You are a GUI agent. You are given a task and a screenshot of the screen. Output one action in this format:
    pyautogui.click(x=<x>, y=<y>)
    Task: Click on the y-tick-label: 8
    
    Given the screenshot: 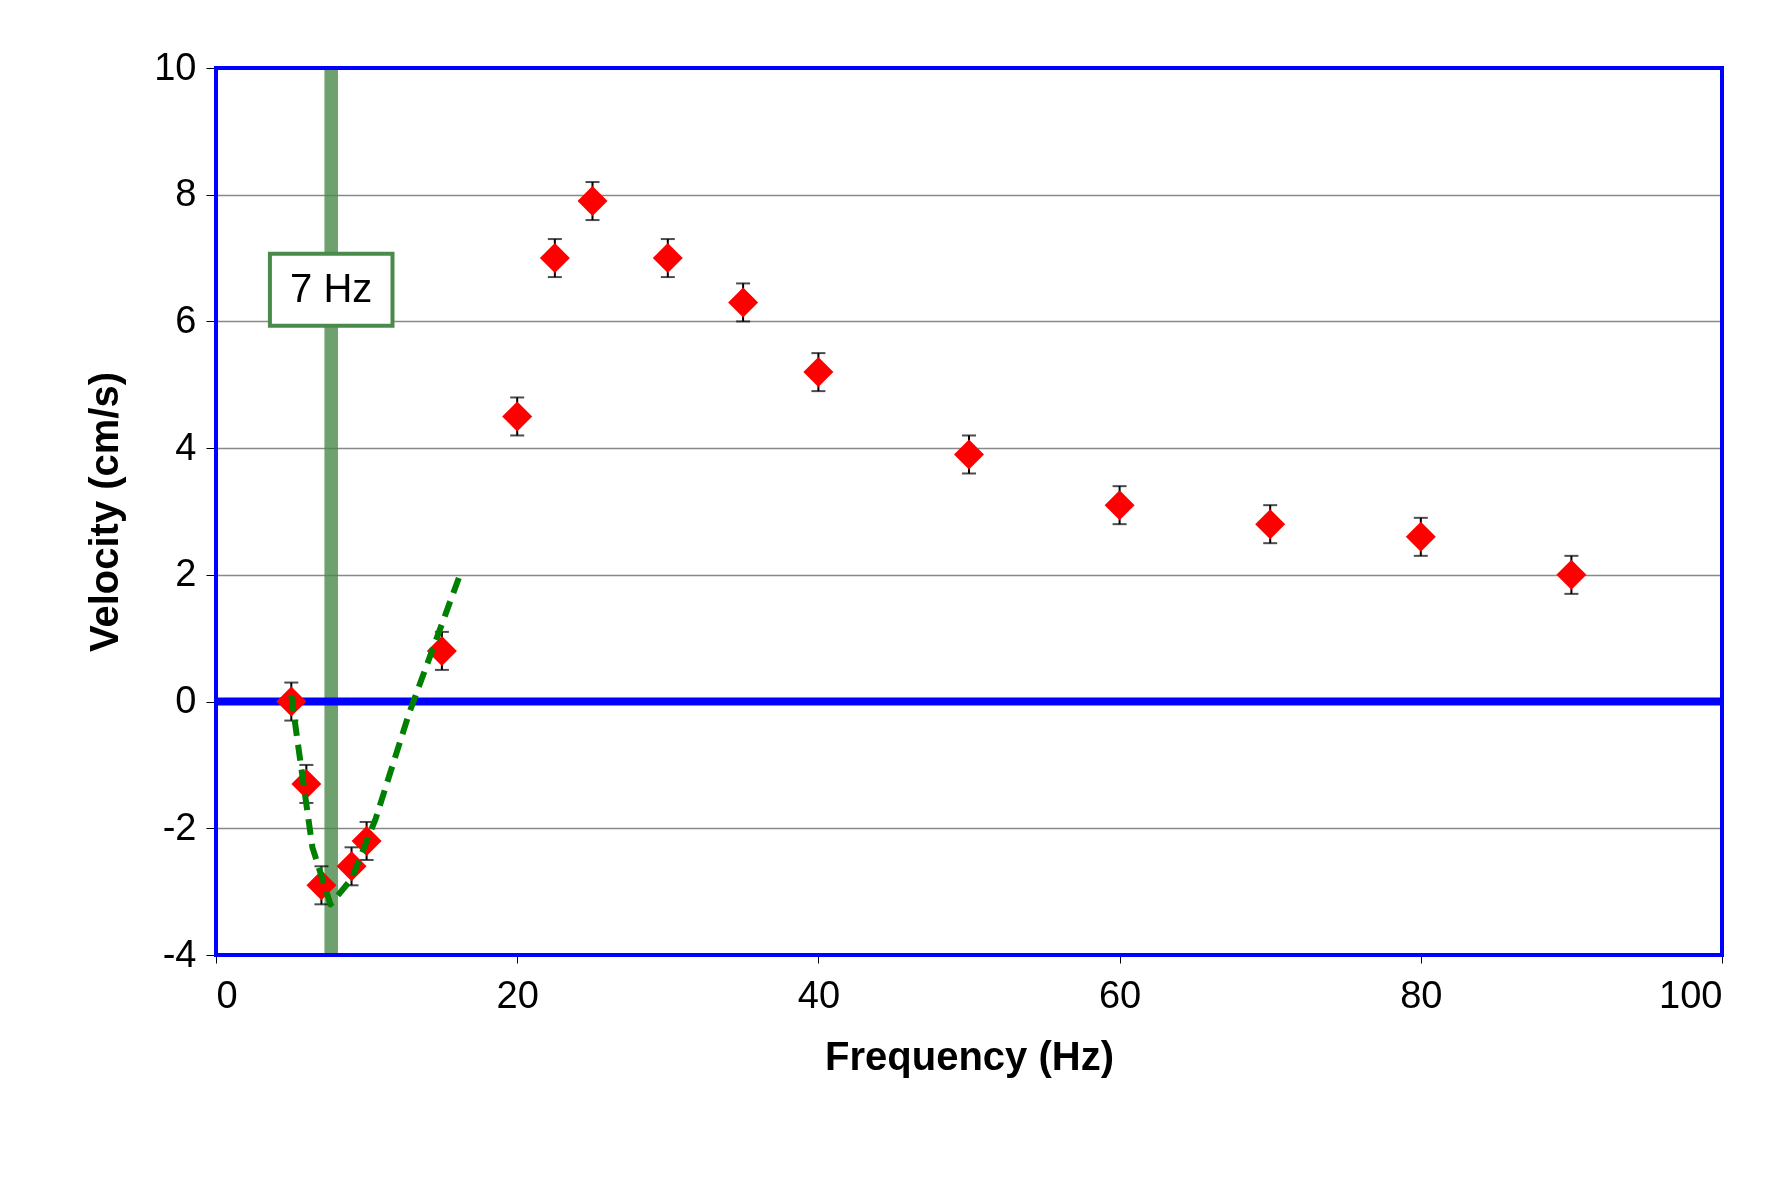 What is the action you would take?
    pyautogui.click(x=186, y=193)
    